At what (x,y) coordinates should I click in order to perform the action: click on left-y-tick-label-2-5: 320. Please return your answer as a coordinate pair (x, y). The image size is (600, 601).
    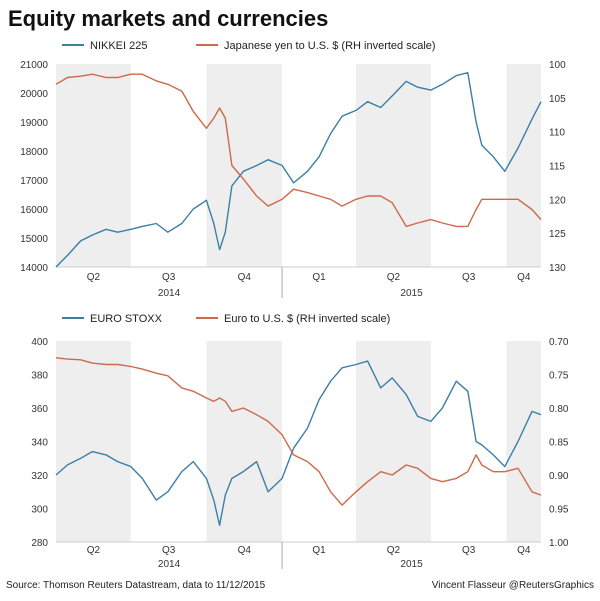
    Looking at the image, I should click on (39, 476).